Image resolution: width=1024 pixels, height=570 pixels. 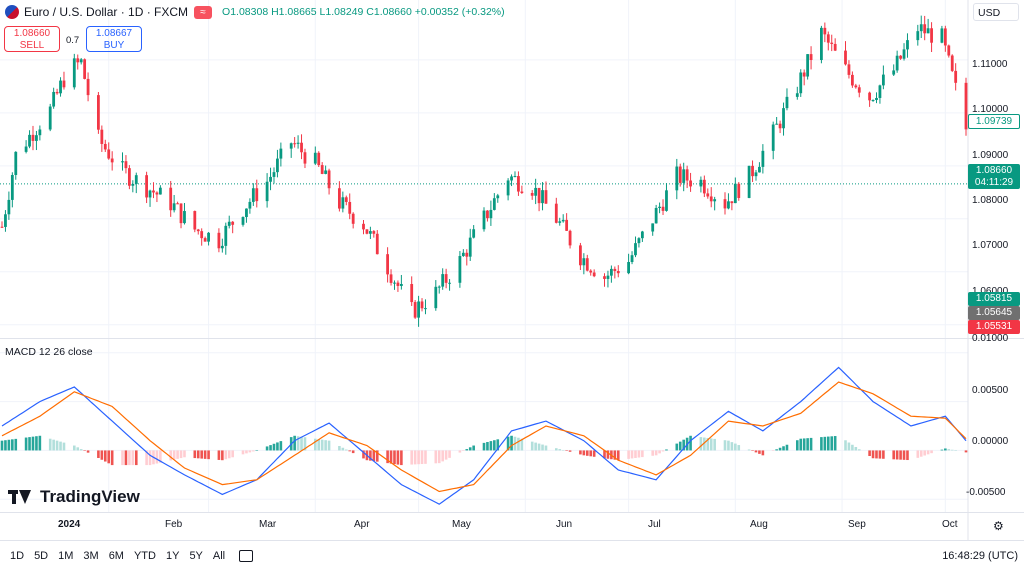 What do you see at coordinates (116, 555) in the screenshot?
I see `timeframe-6m: 6M` at bounding box center [116, 555].